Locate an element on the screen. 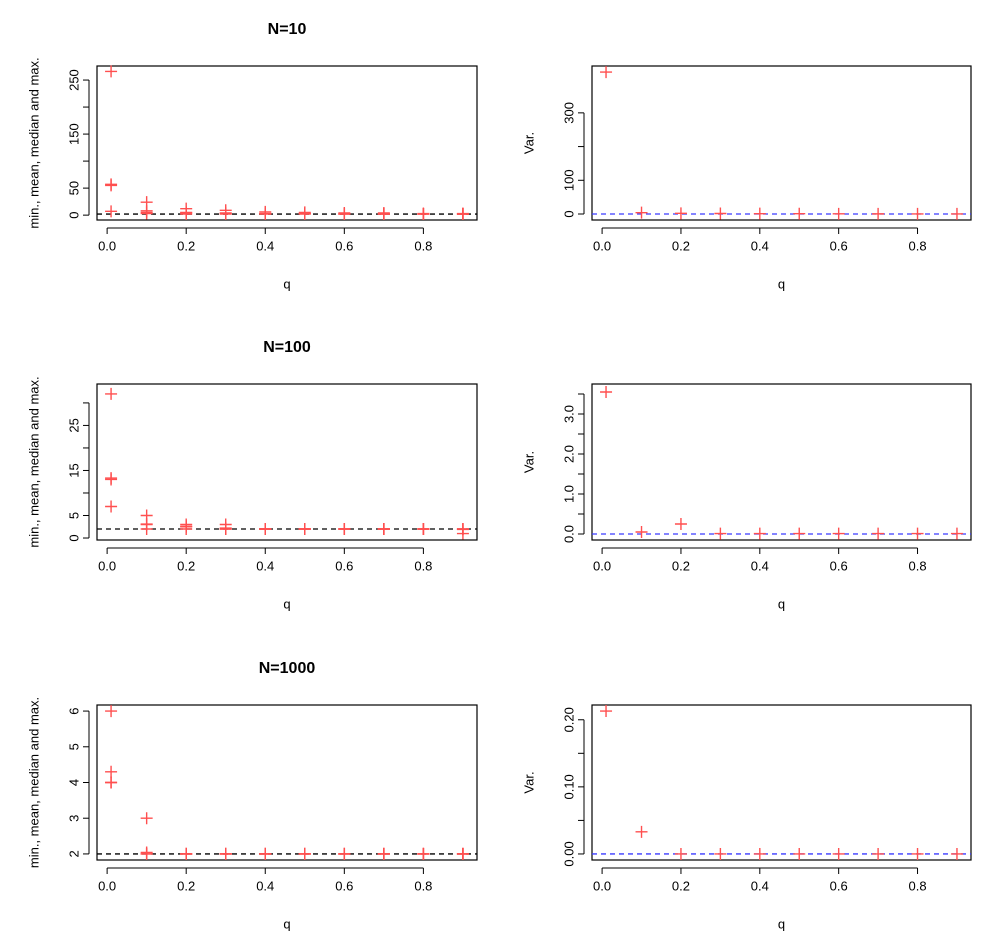  y-tick-label: 2 is located at coordinates (73, 853).